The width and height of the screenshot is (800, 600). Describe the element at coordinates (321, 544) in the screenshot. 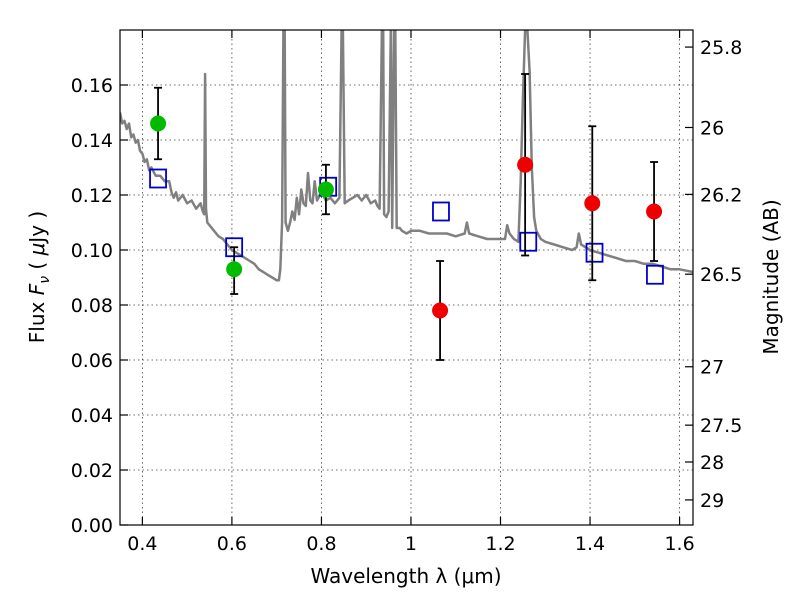

I see `x-tick-label: 0.8` at that location.